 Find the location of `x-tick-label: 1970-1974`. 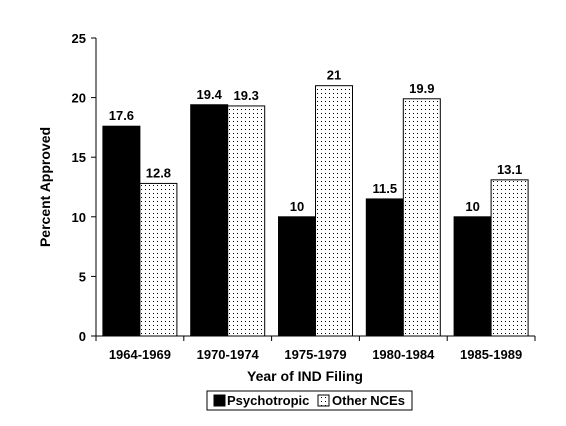

x-tick-label: 1970-1974 is located at coordinates (228, 354).